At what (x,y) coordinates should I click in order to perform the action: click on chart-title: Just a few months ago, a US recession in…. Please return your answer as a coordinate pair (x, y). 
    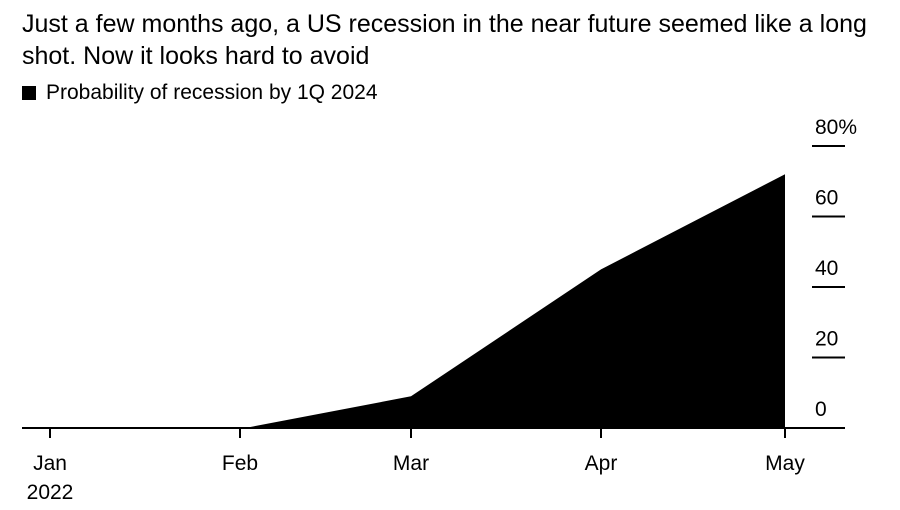
    Looking at the image, I should click on (444, 40).